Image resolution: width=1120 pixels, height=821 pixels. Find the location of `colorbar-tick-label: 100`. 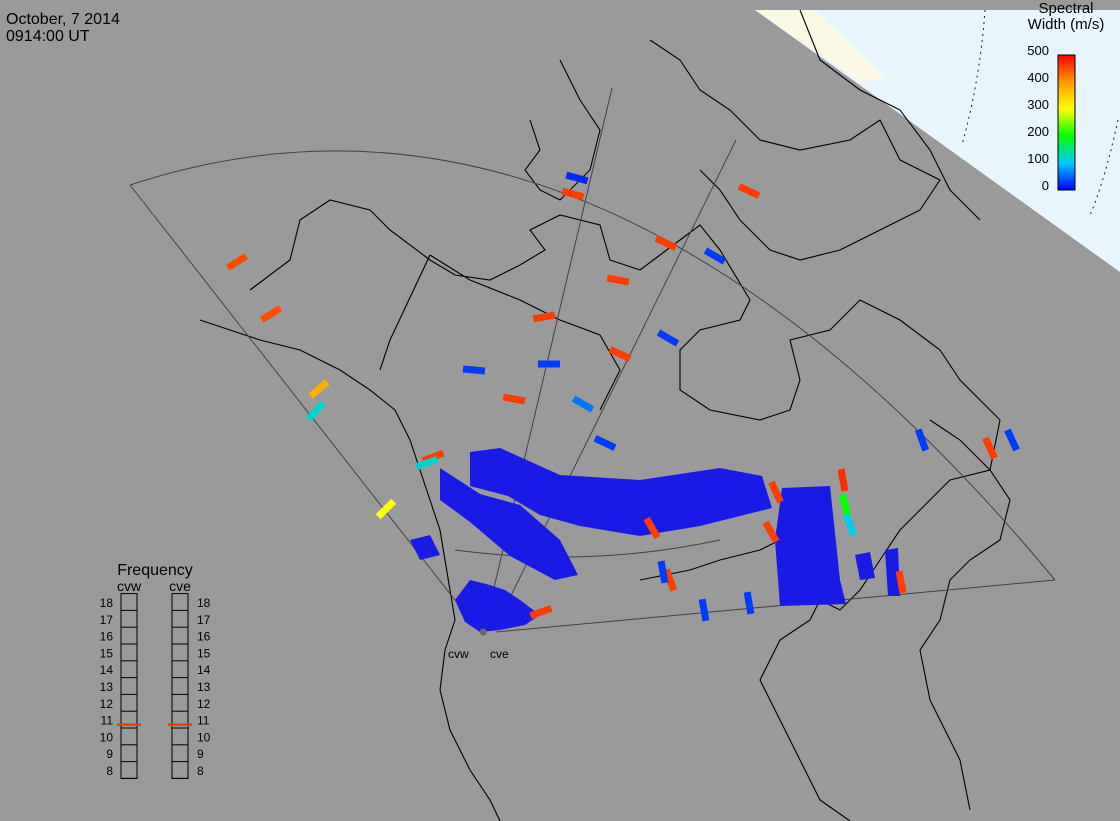

colorbar-tick-label: 100 is located at coordinates (1038, 158).